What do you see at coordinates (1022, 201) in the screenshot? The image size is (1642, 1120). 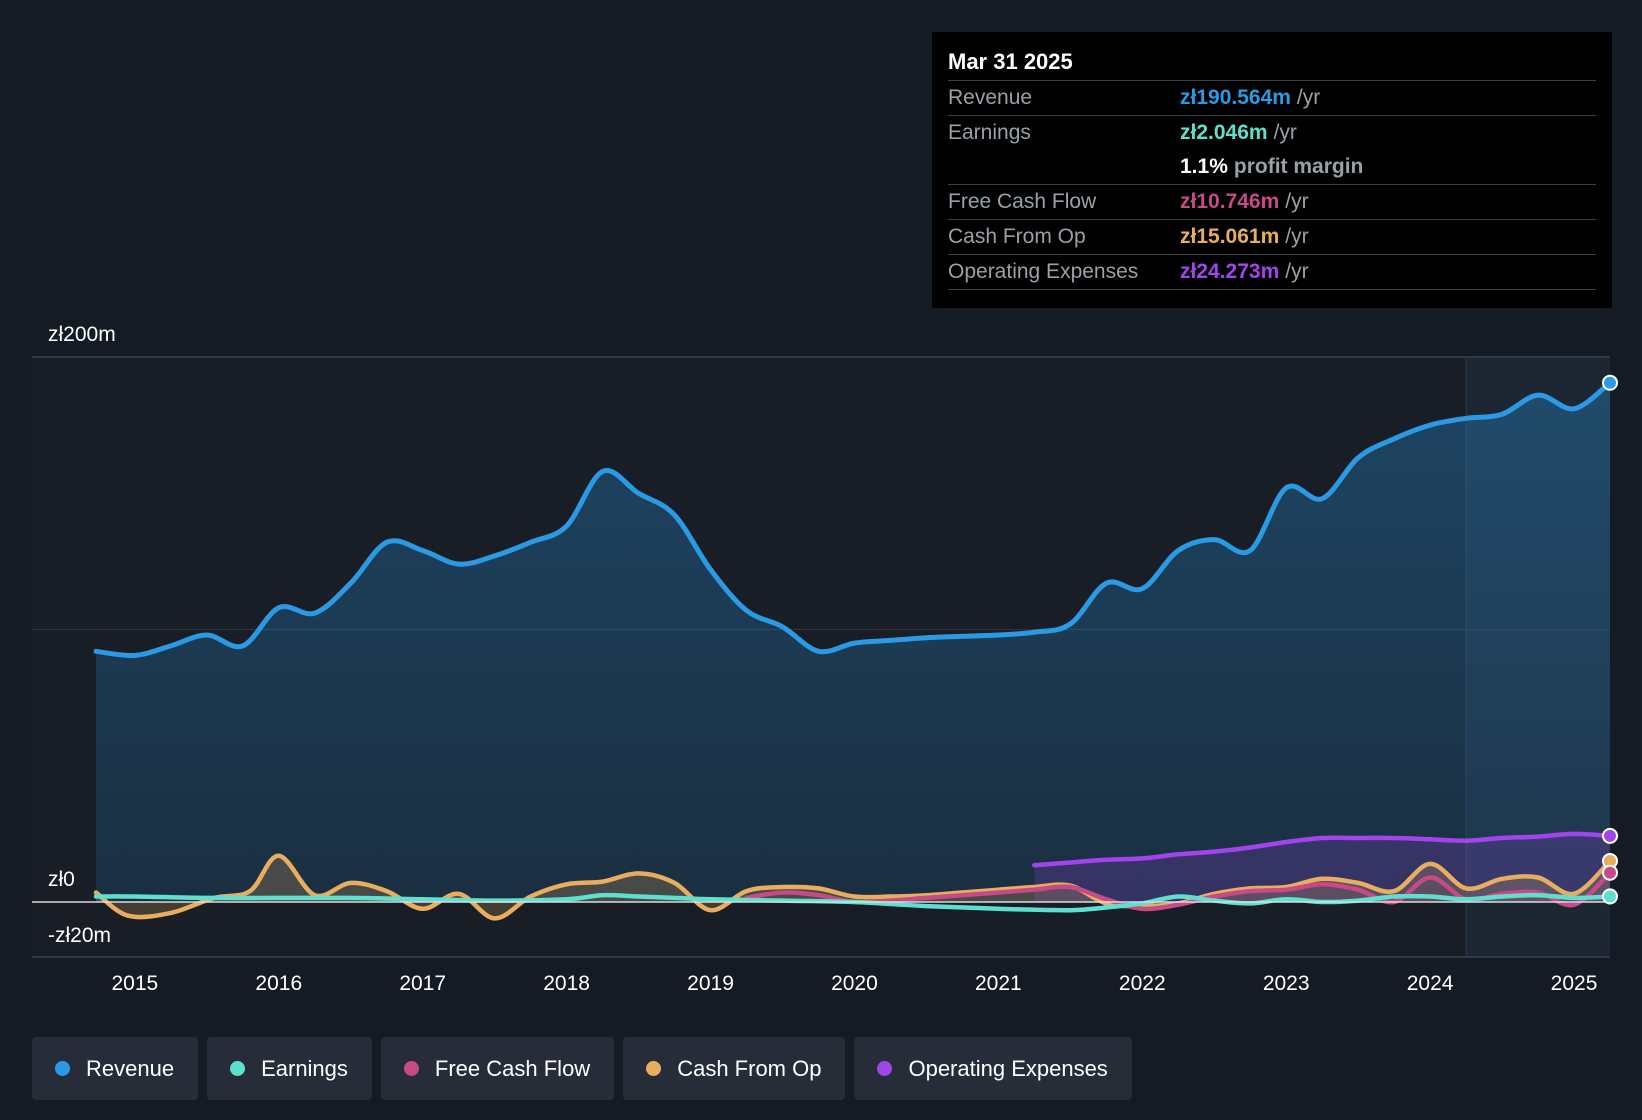 I see `tooltip-label: Free Cash Flow` at bounding box center [1022, 201].